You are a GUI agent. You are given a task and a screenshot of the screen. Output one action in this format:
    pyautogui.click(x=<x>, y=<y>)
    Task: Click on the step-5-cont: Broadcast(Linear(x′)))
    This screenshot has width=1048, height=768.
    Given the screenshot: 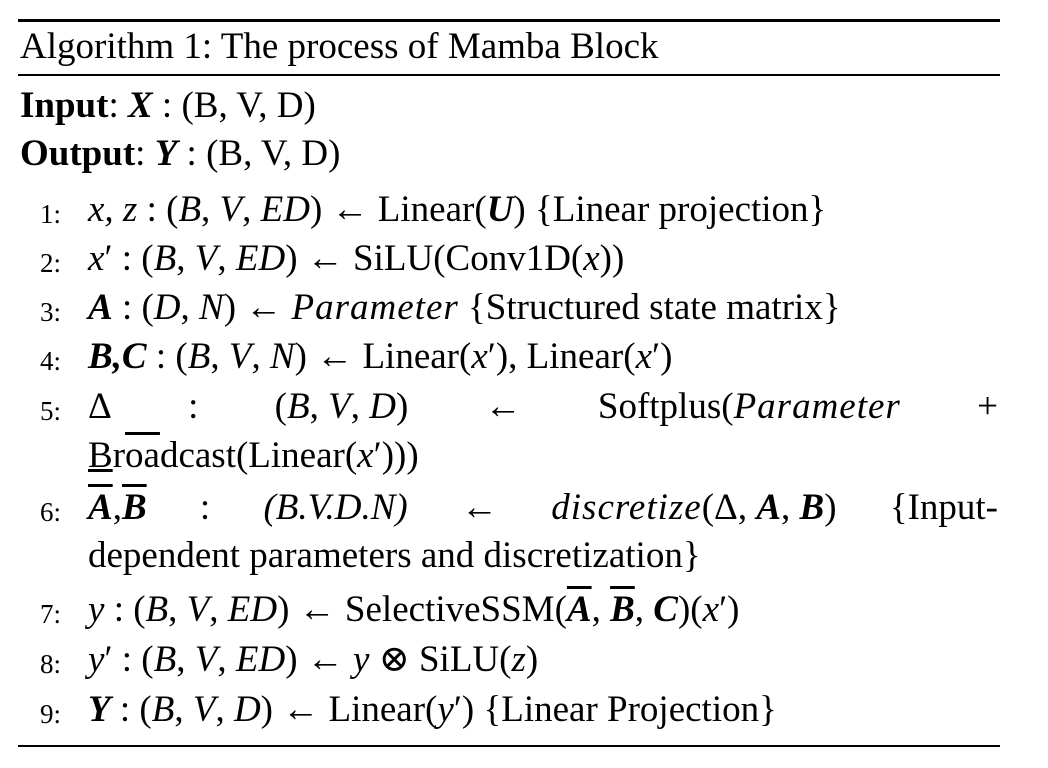 What is the action you would take?
    pyautogui.click(x=253, y=455)
    